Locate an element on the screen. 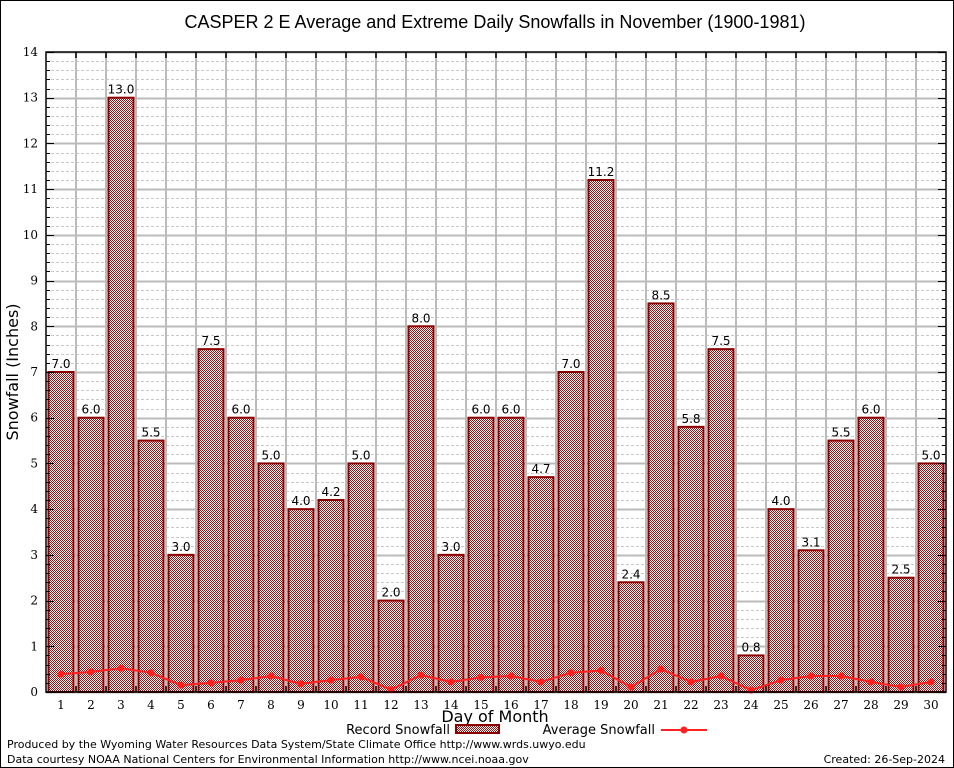 The height and width of the screenshot is (768, 954). x-tick-label: 5 is located at coordinates (181, 705).